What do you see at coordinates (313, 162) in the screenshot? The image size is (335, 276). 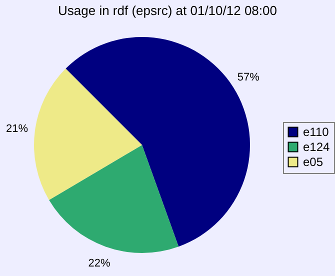 I see `legend-label: e05` at bounding box center [313, 162].